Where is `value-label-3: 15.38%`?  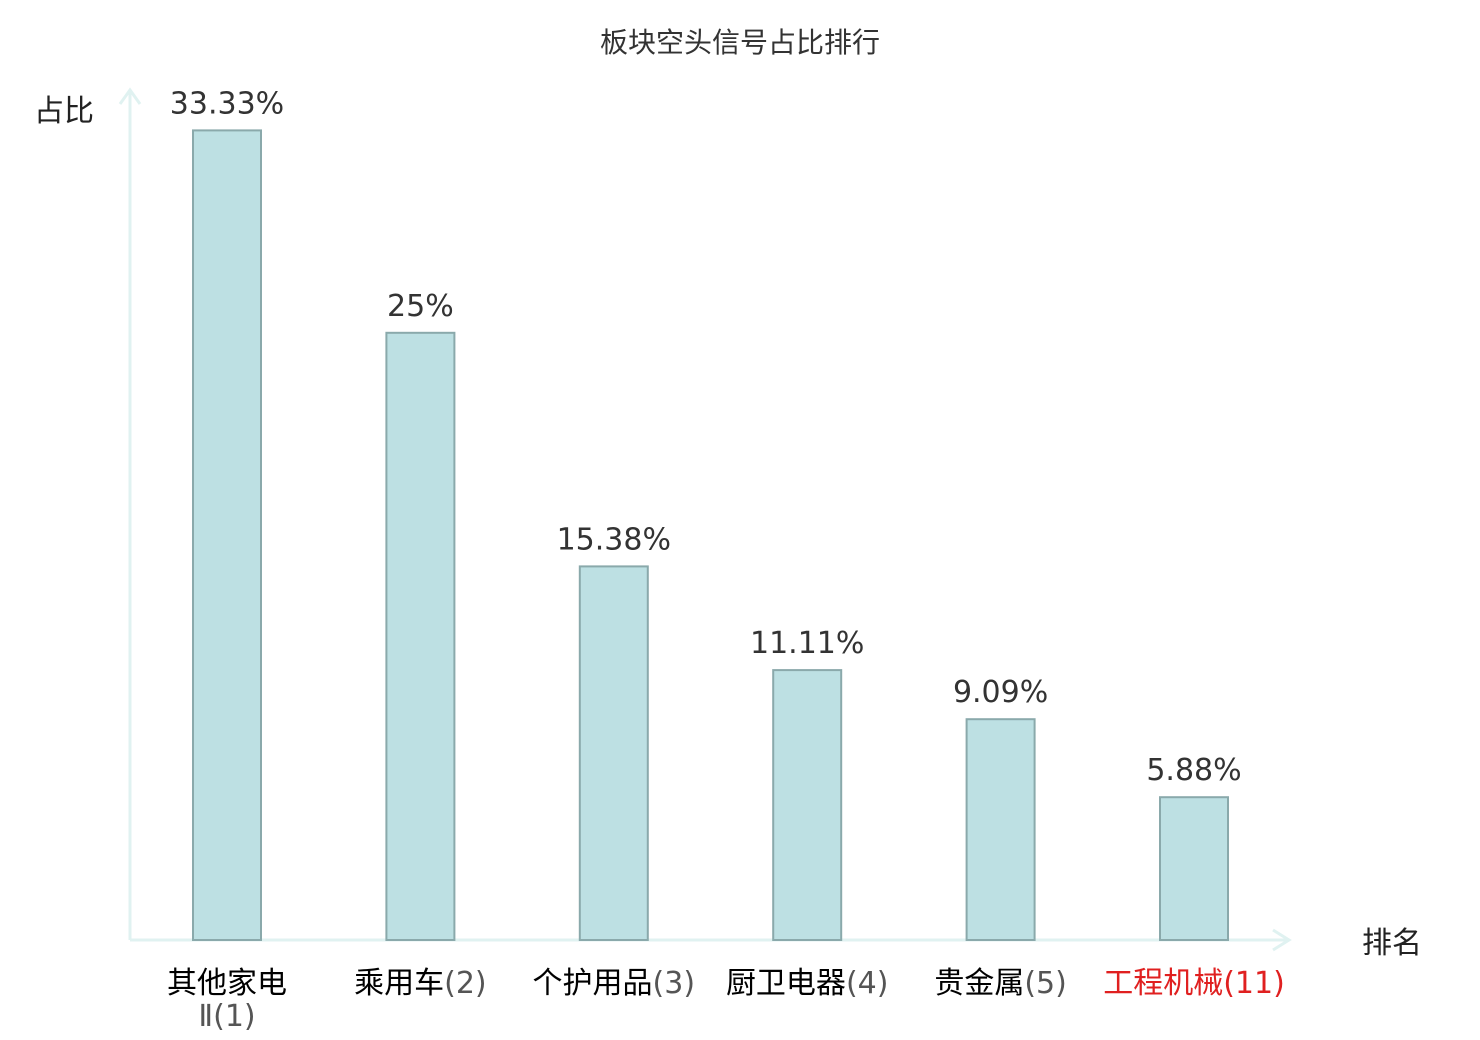
value-label-3: 15.38% is located at coordinates (614, 539).